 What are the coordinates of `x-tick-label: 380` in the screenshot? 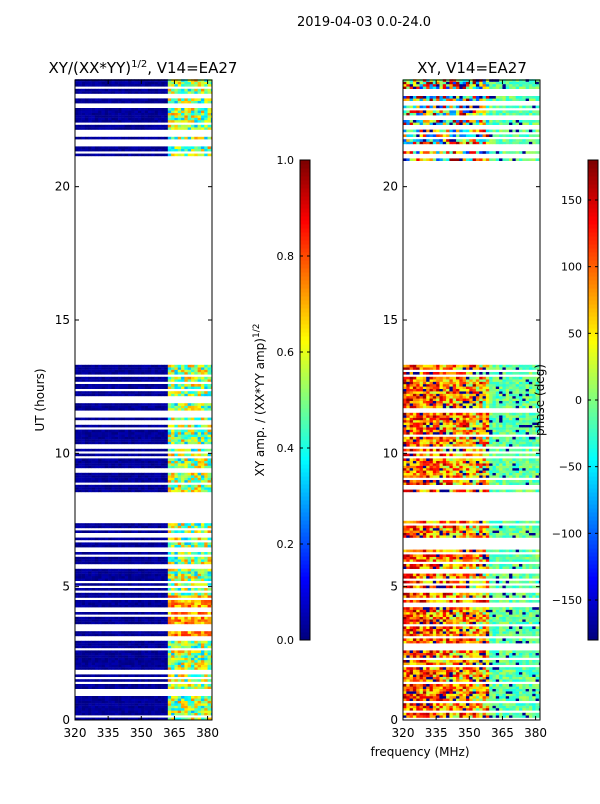 It's located at (207, 733).